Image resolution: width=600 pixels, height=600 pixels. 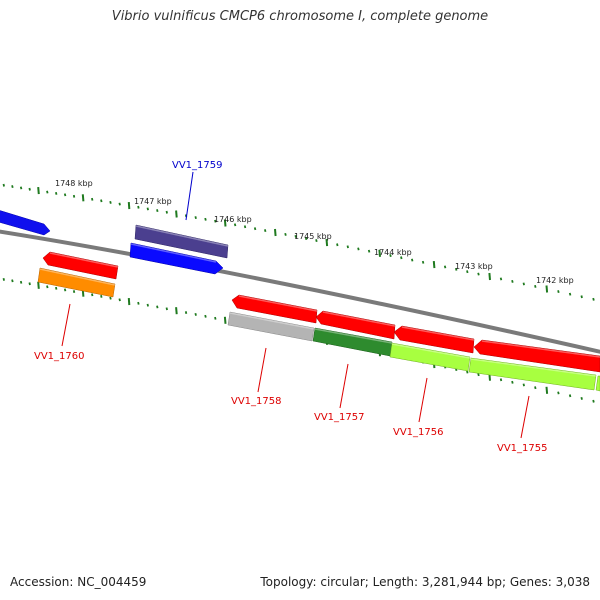 What do you see at coordinates (430, 357) in the screenshot?
I see `gene-vv1-1756-region` at bounding box center [430, 357].